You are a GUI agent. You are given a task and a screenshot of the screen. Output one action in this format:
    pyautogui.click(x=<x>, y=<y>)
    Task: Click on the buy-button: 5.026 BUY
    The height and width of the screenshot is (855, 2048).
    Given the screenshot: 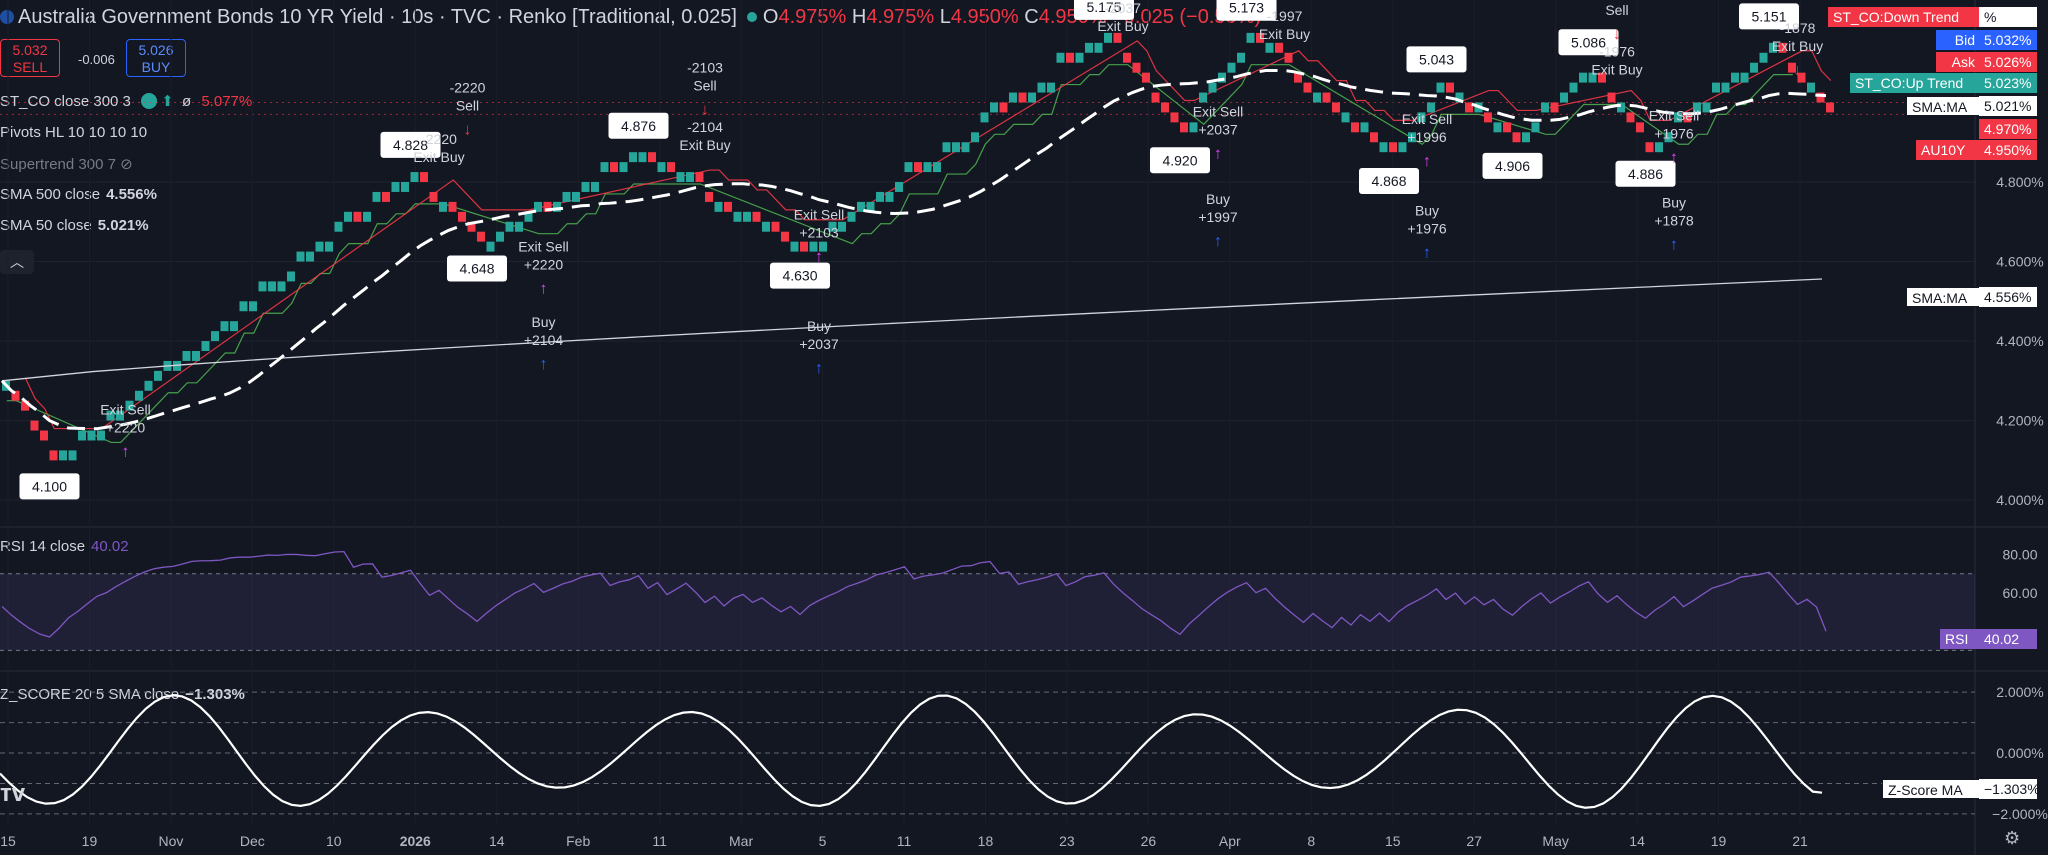 What is the action you would take?
    pyautogui.click(x=156, y=58)
    